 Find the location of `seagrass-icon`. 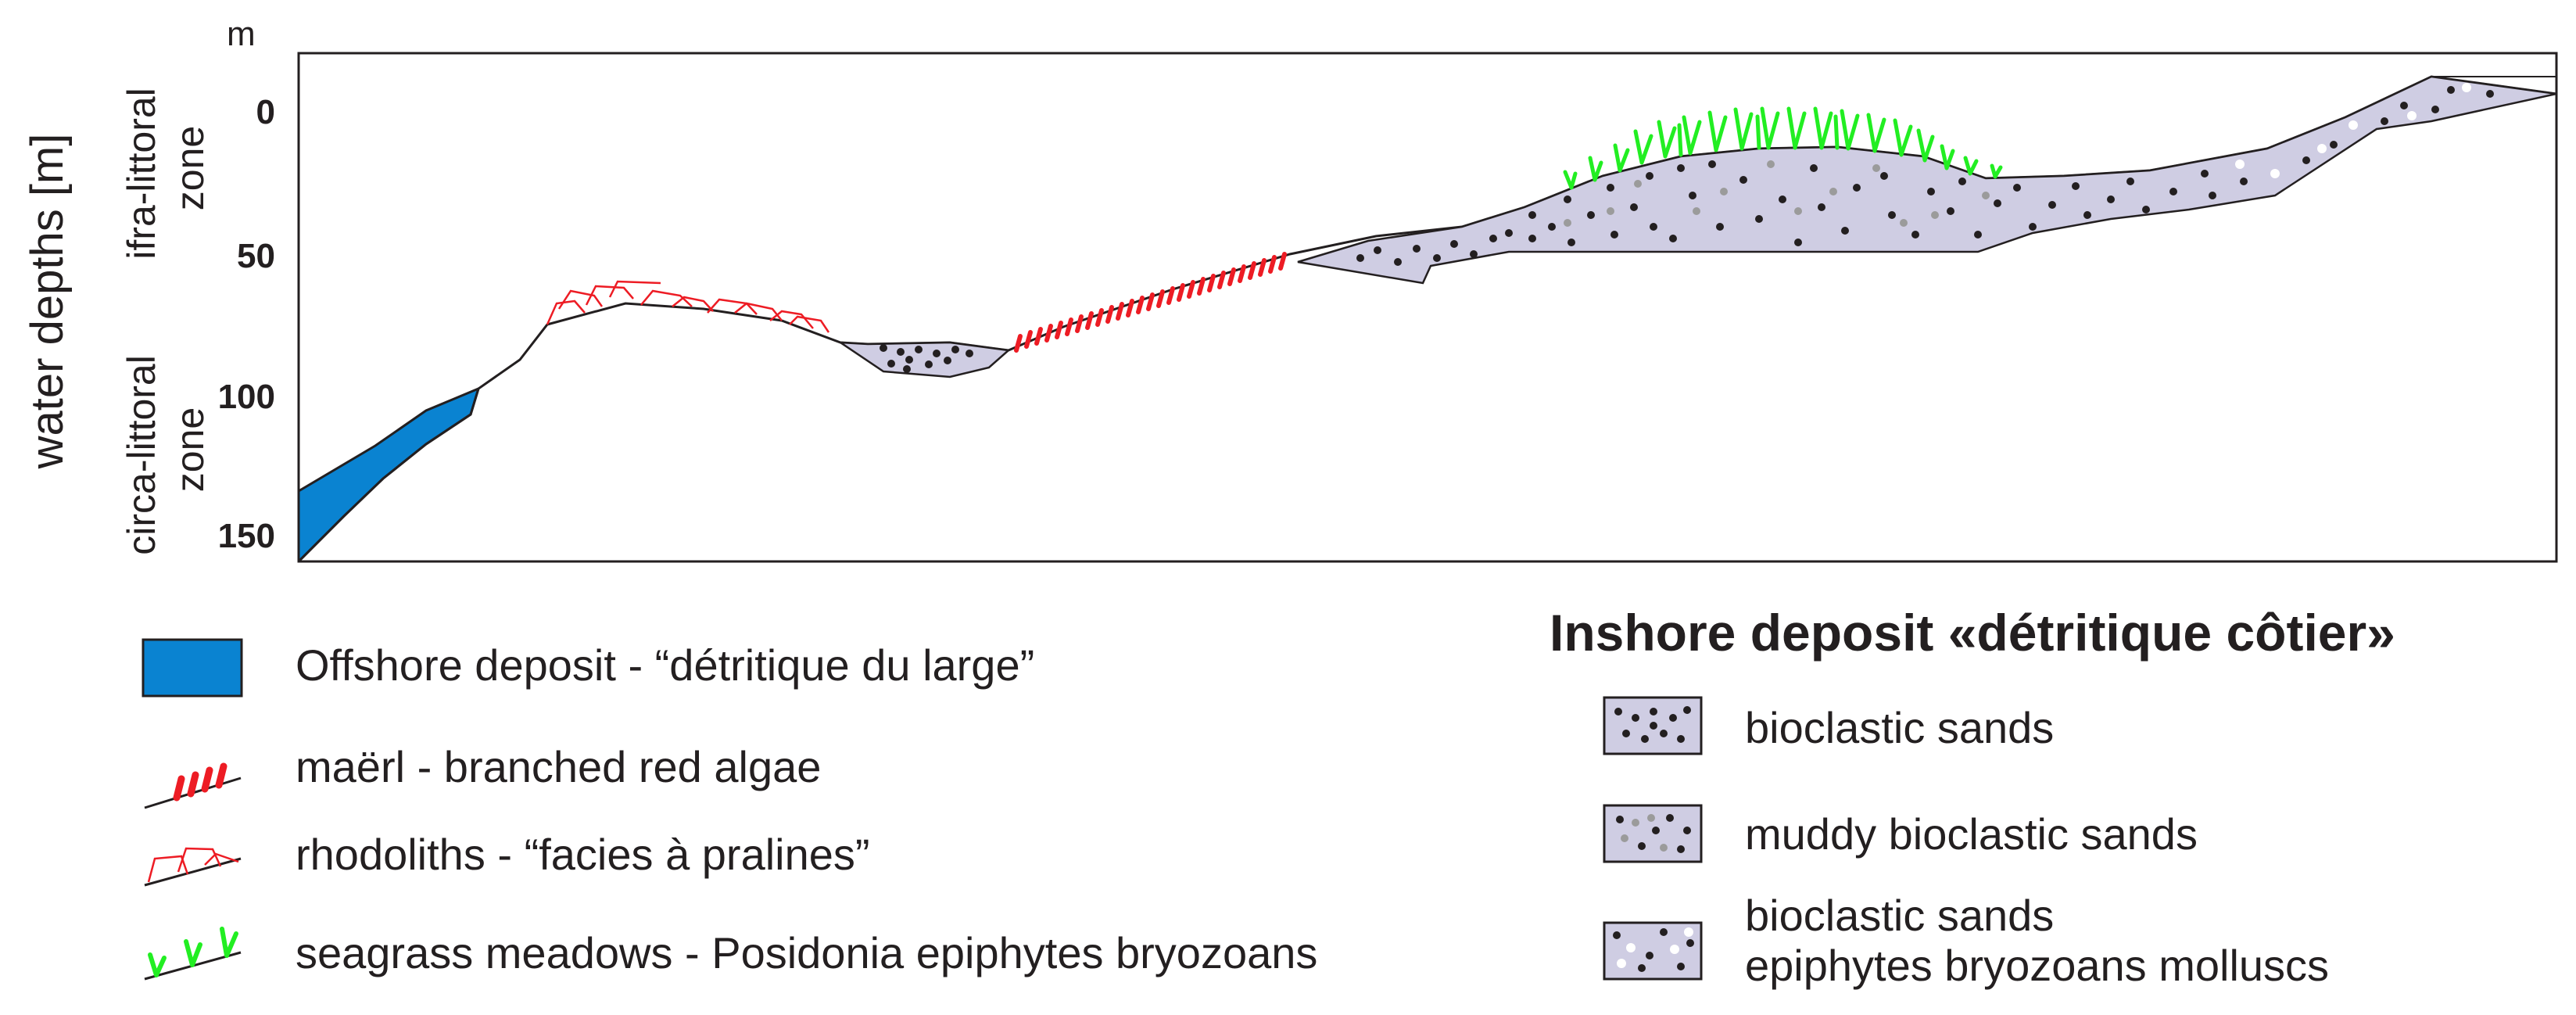

seagrass-icon is located at coordinates (193, 954).